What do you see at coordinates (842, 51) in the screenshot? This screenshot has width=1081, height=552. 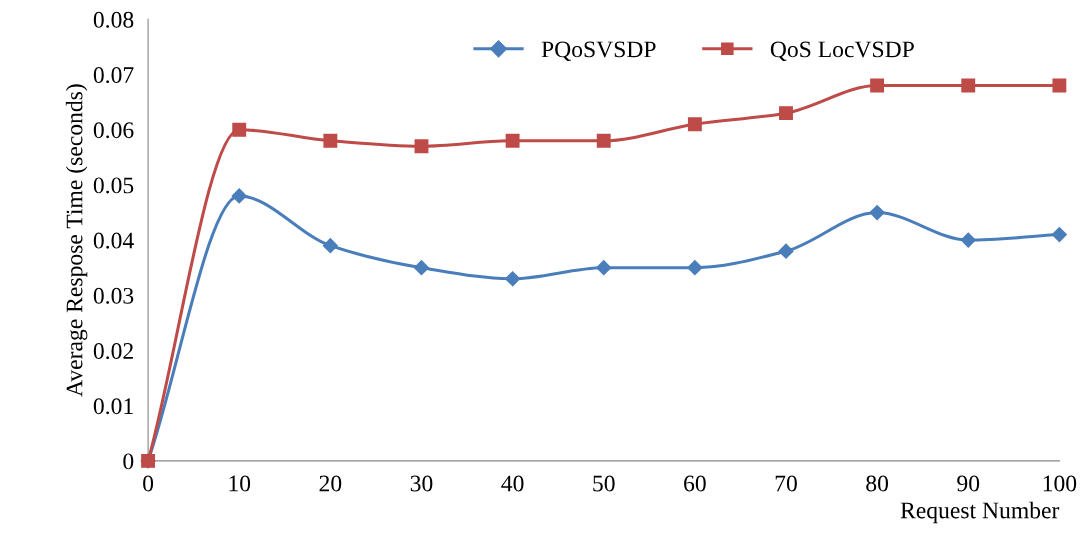 I see `legend-label: QoS LocVSDP` at bounding box center [842, 51].